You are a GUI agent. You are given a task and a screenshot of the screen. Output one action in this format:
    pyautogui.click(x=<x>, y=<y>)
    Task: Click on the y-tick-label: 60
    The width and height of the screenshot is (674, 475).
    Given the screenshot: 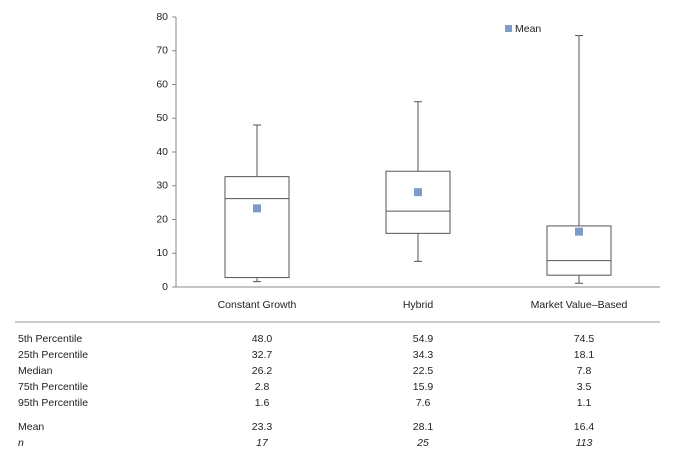 What is the action you would take?
    pyautogui.click(x=162, y=84)
    